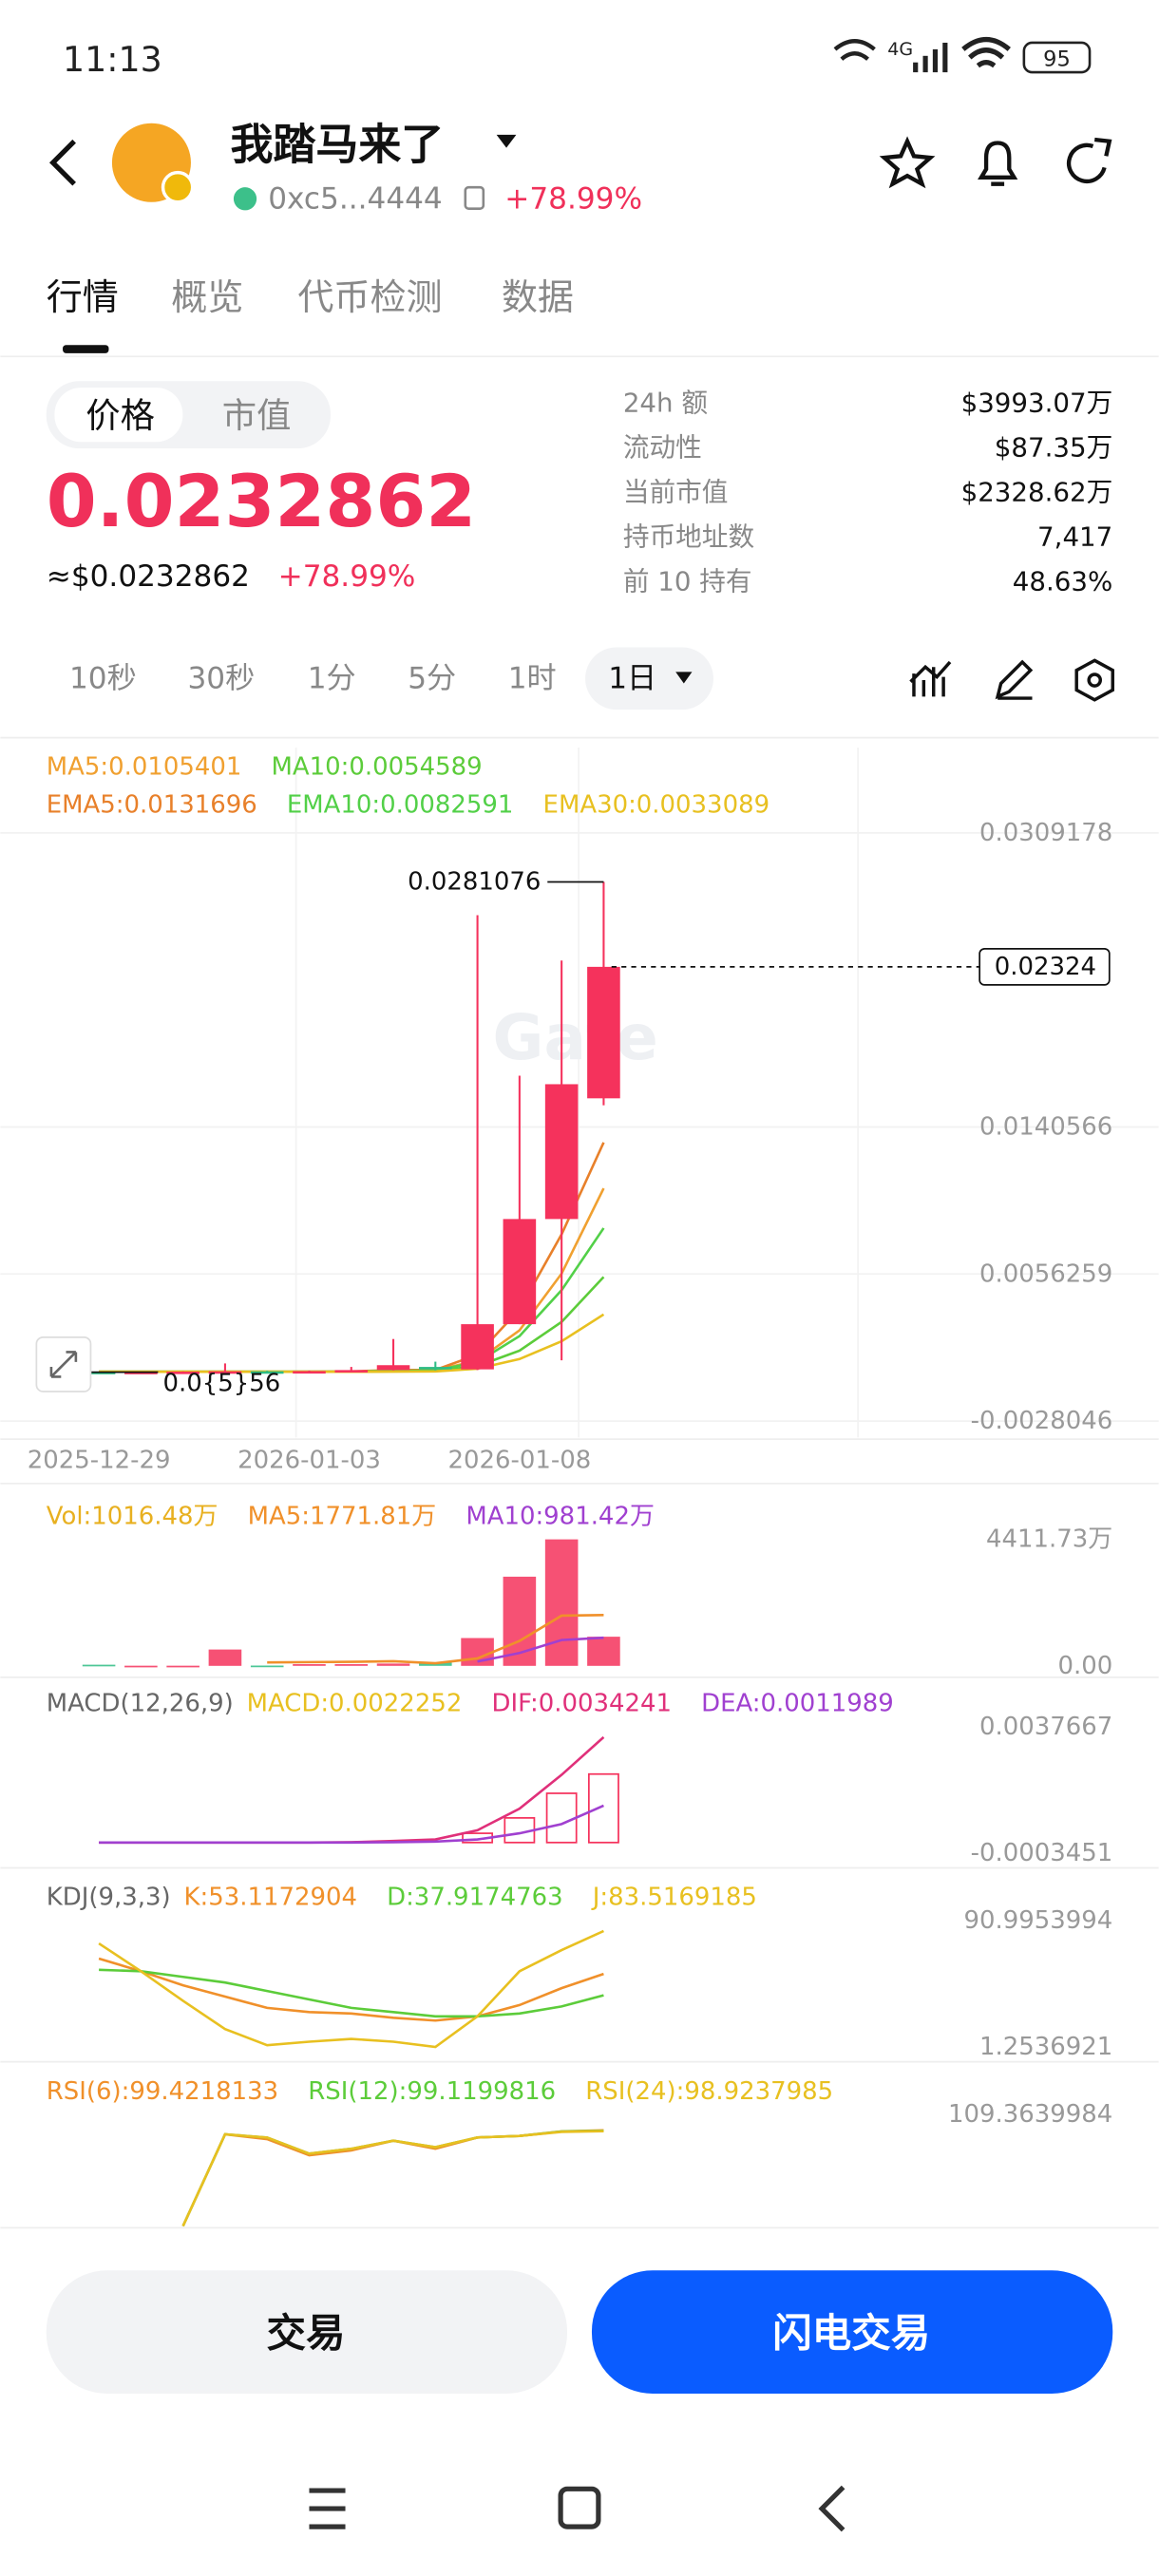  Describe the element at coordinates (538, 297) in the screenshot. I see `tab: 数据` at that location.